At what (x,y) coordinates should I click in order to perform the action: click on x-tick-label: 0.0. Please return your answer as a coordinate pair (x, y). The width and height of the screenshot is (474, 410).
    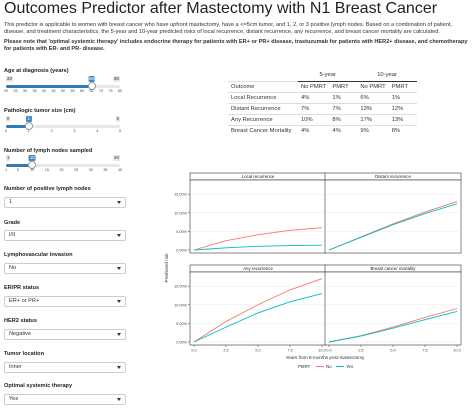
    Looking at the image, I should click on (193, 351).